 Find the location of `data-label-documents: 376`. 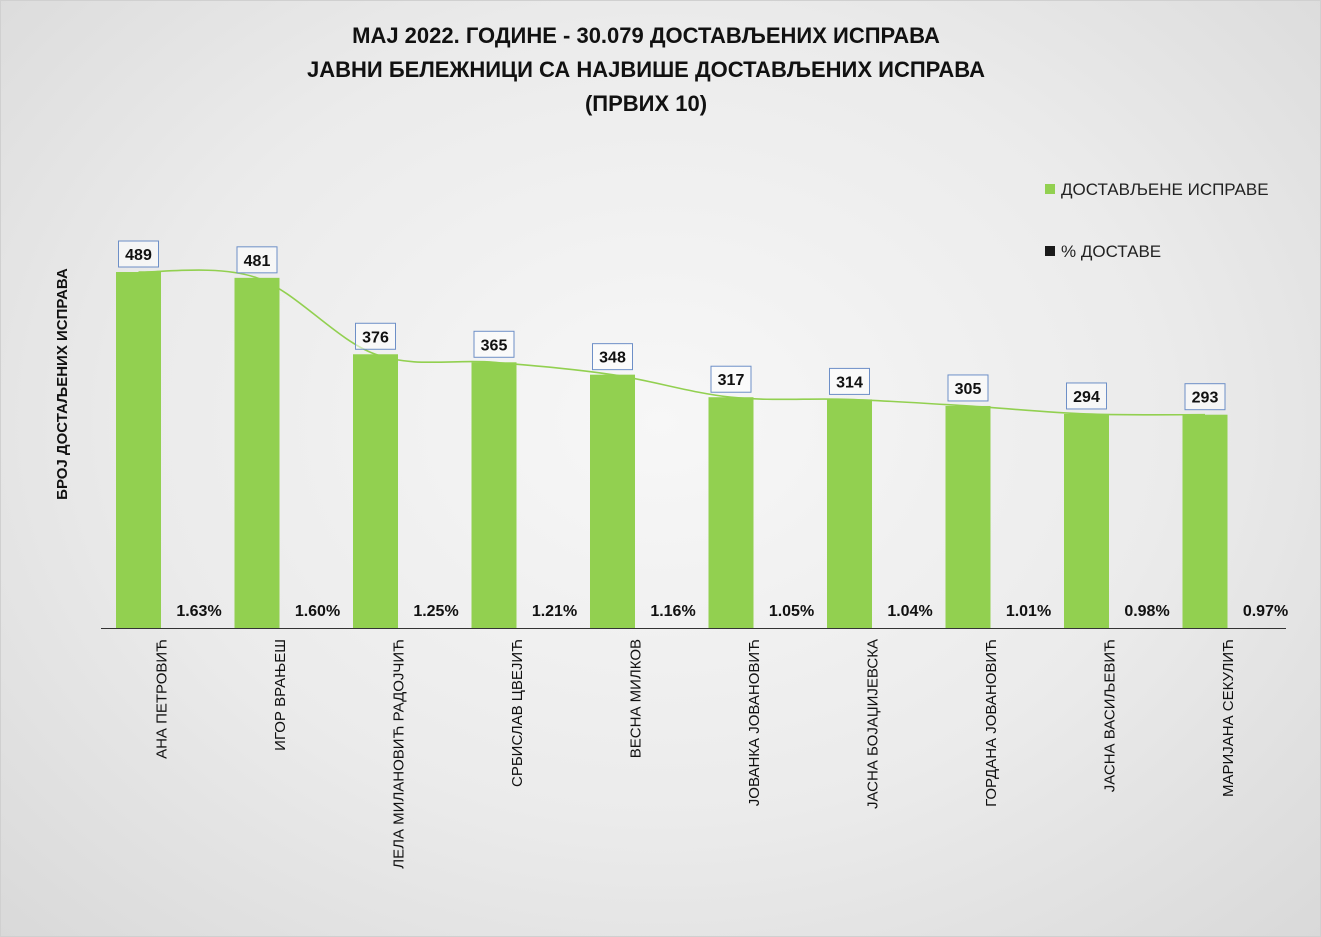

data-label-documents: 376 is located at coordinates (375, 337).